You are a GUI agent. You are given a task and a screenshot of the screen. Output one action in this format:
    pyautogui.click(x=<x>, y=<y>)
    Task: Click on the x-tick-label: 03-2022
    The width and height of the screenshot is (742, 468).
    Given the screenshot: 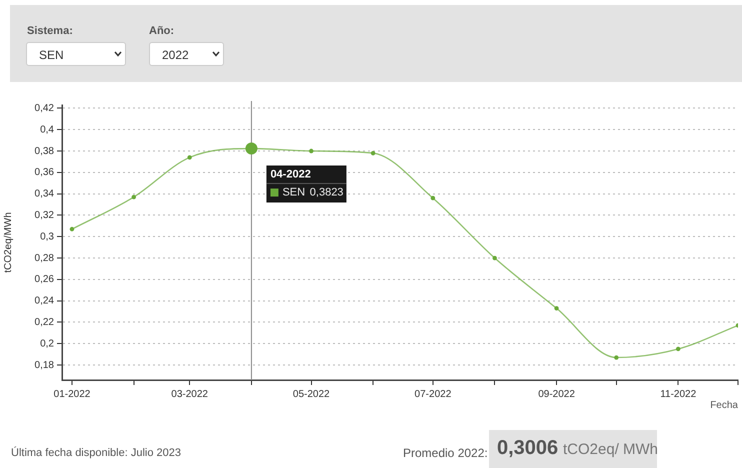 What is the action you would take?
    pyautogui.click(x=189, y=394)
    